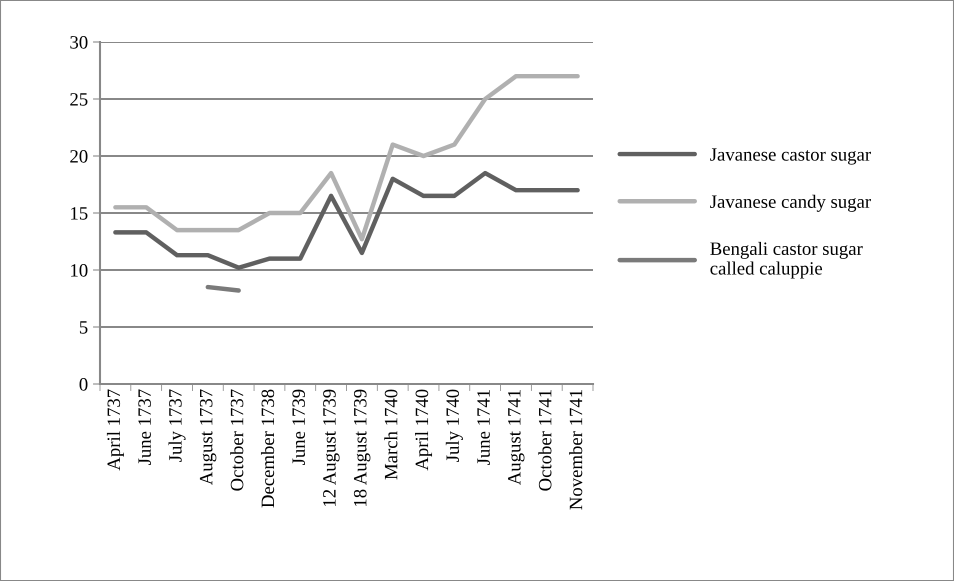 This screenshot has height=581, width=954. I want to click on x-tick-label: April 1737, so click(115, 429).